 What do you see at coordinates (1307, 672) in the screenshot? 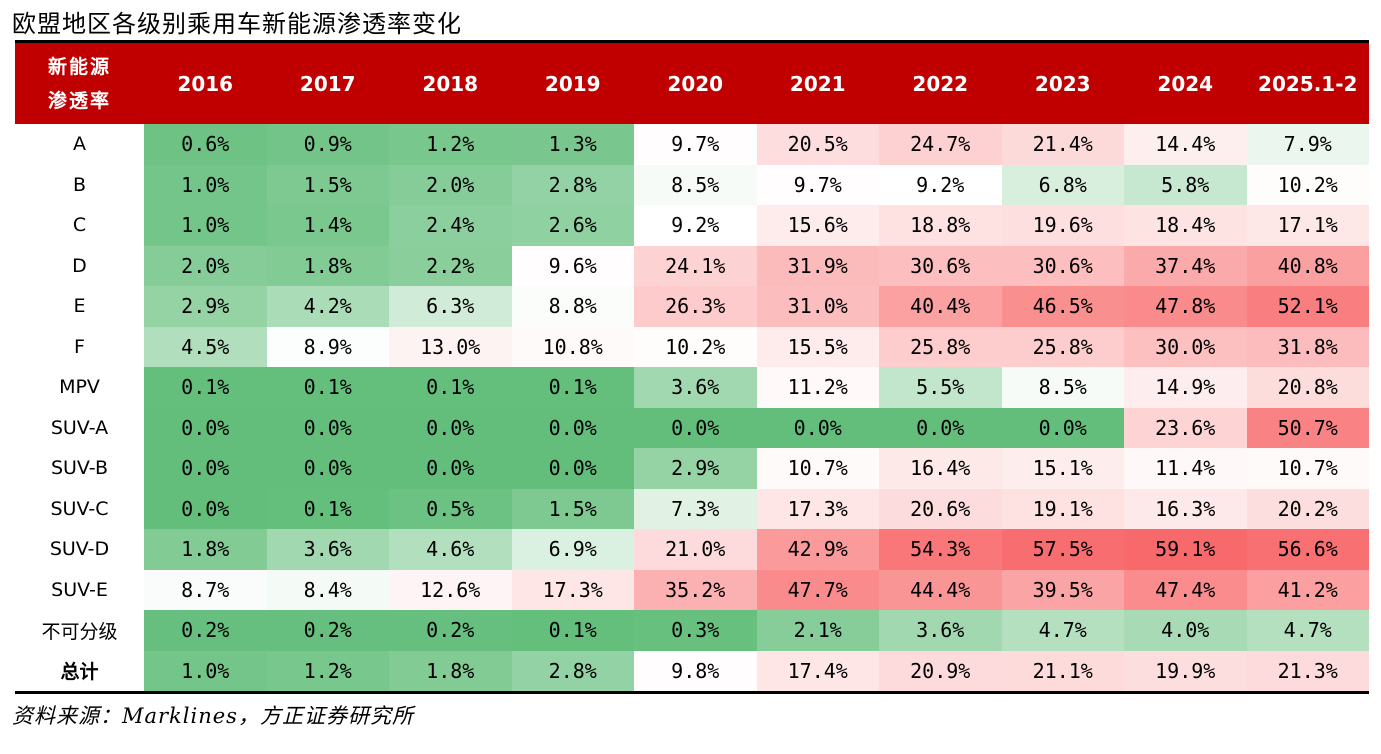
I see `heat-cell: 21.3%` at bounding box center [1307, 672].